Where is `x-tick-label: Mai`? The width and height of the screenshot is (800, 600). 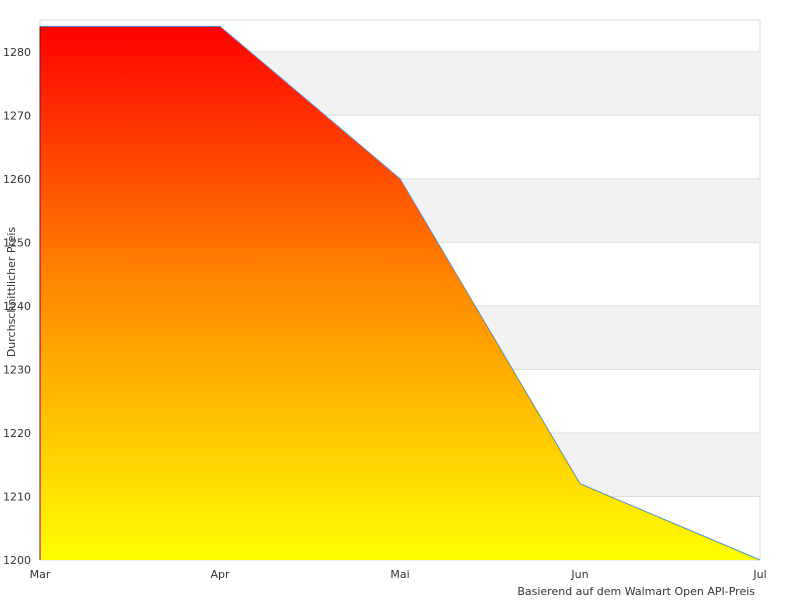
x-tick-label: Mai is located at coordinates (399, 574).